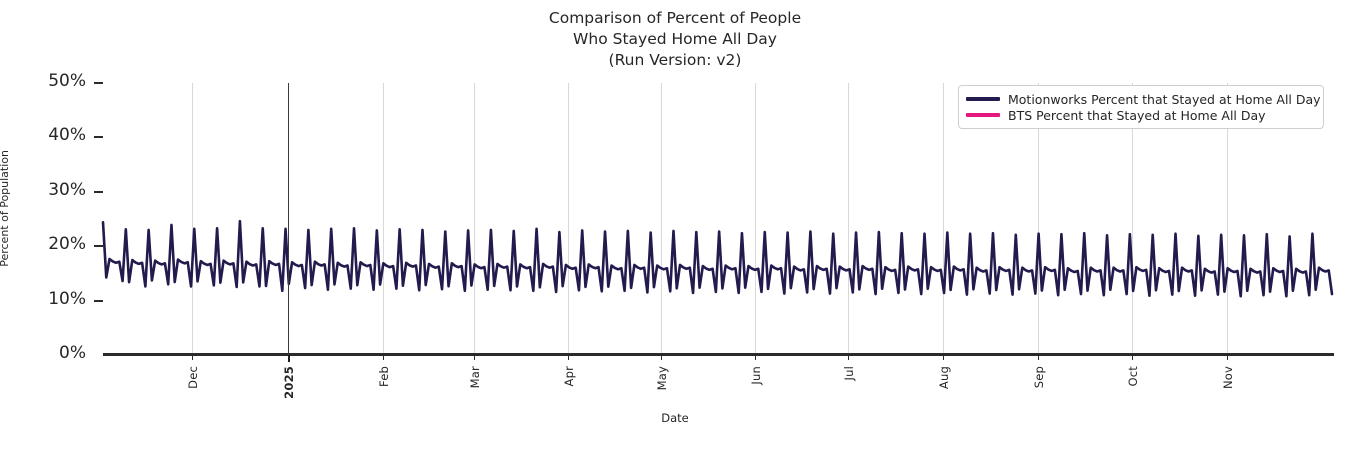 The width and height of the screenshot is (1350, 450). Describe the element at coordinates (662, 378) in the screenshot. I see `x-axis-tick-label: May` at that location.